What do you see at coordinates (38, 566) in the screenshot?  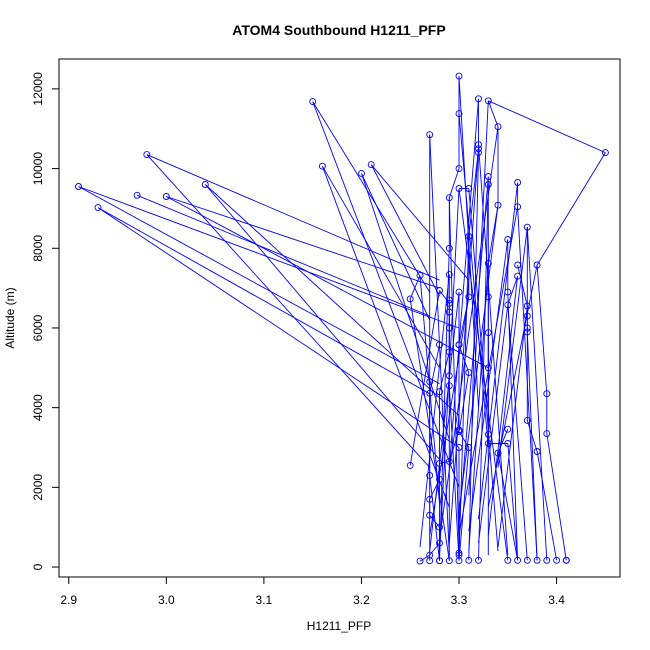 I see `y-tick-label: 0` at bounding box center [38, 566].